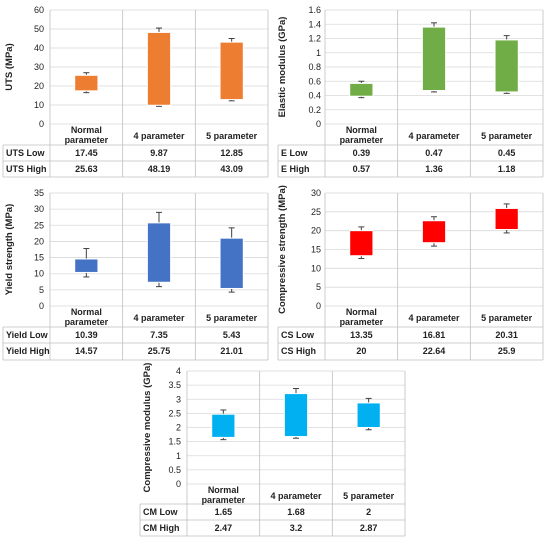 This screenshot has width=550, height=543. I want to click on y-tick-label: 3.5, so click(174, 385).